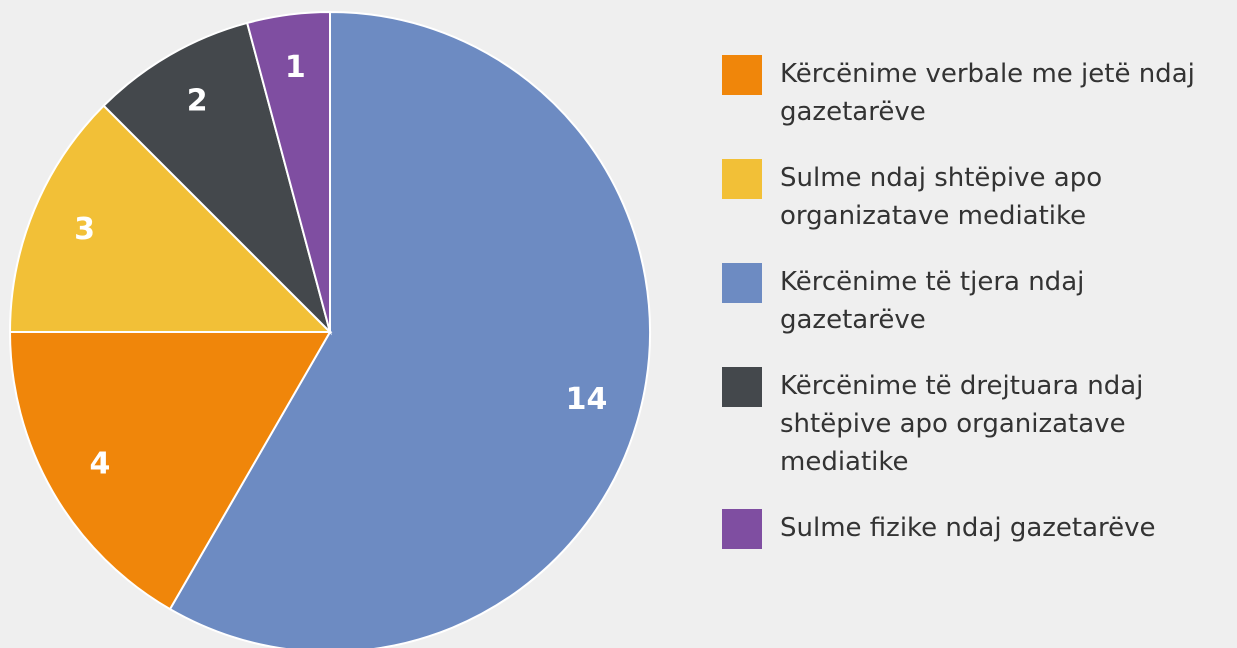 The width and height of the screenshot is (1237, 648). I want to click on data-label: 2, so click(197, 100).